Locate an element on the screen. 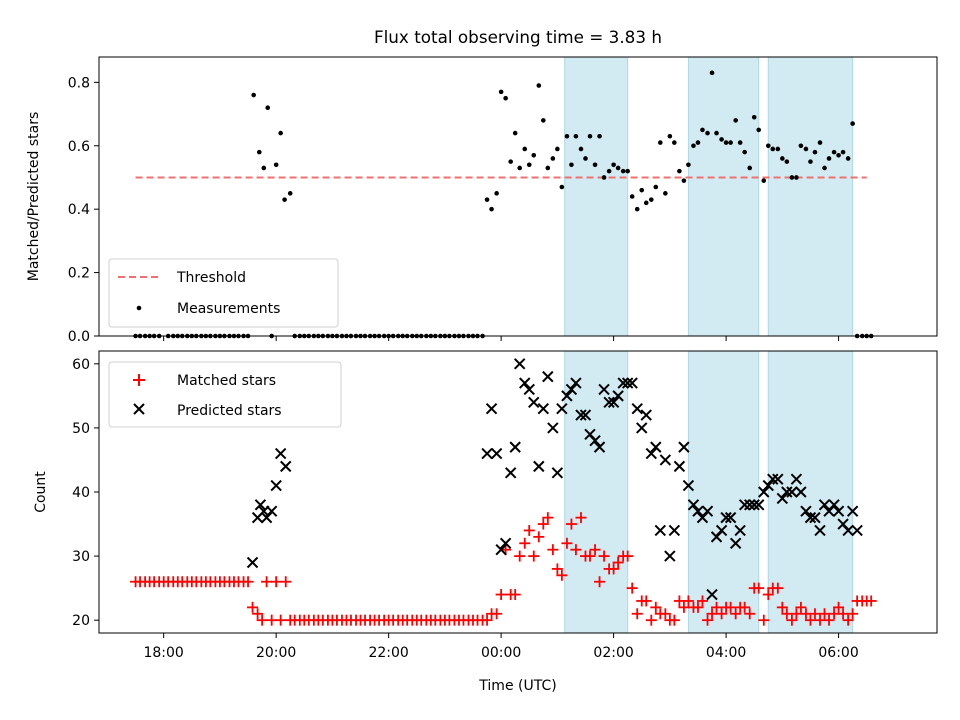  bottom-legend: Matched stars Predicted stars is located at coordinates (225, 394).